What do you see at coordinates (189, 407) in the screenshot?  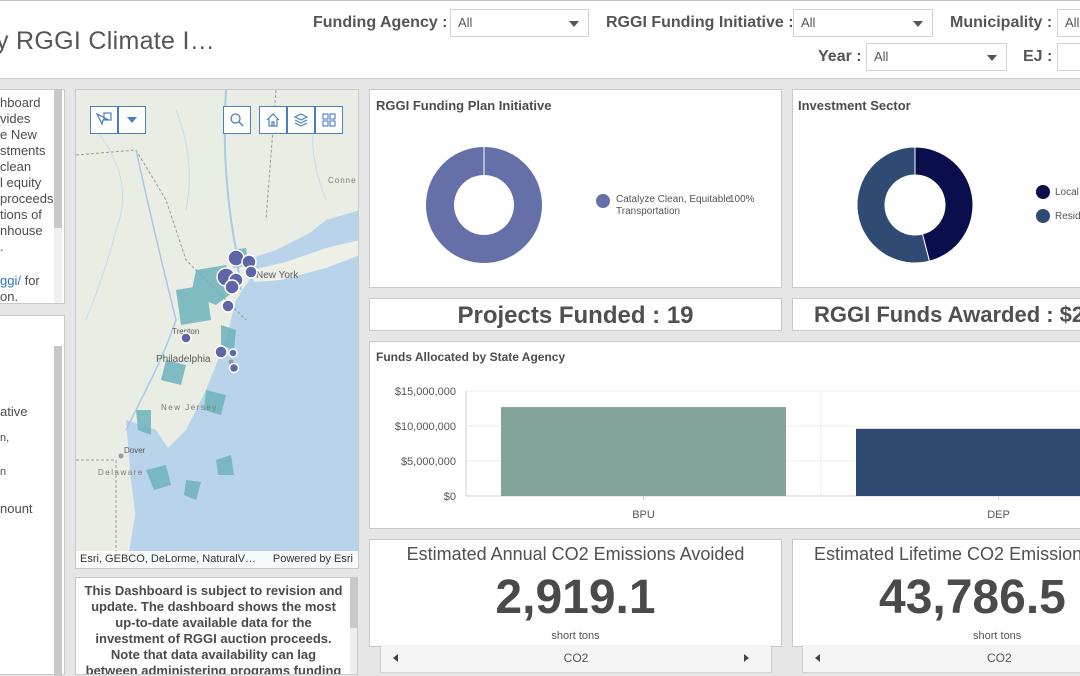 I see `map-label-new-jersey: New Jersey` at bounding box center [189, 407].